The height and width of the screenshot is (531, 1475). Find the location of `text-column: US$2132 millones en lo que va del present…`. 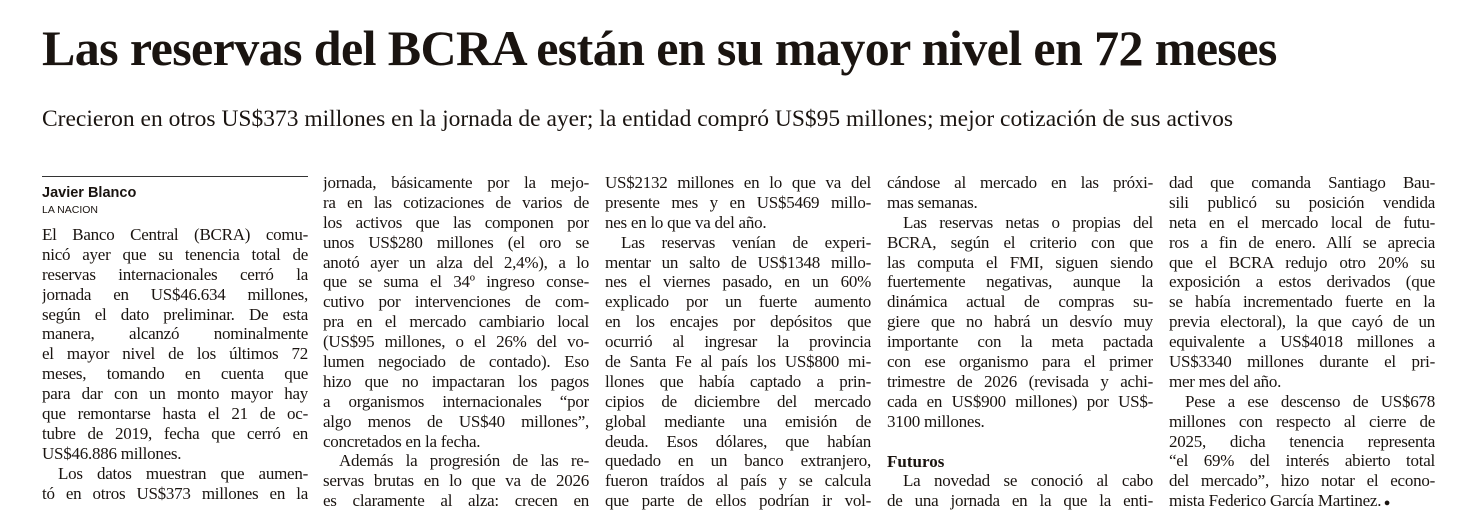

text-column: US$2132 millones en lo que va del present… is located at coordinates (738, 342).